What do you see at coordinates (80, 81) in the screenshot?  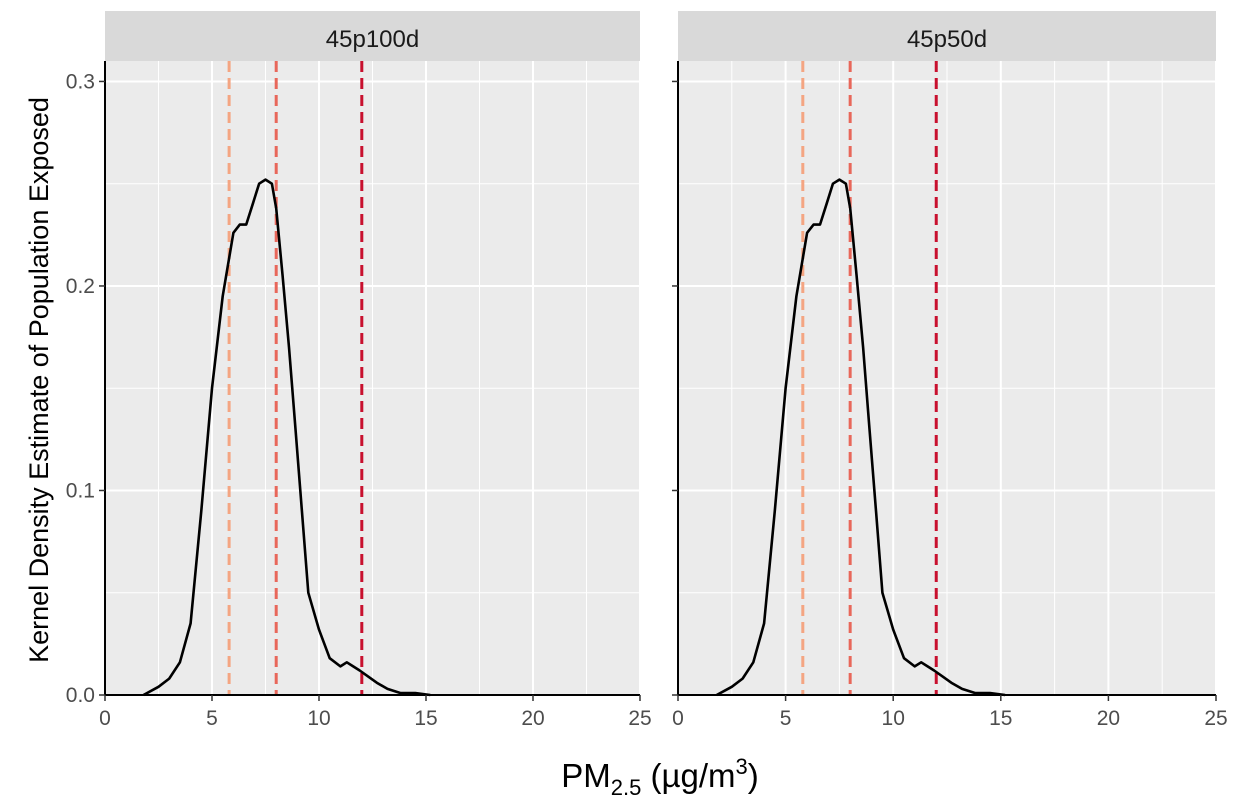 I see `y-tick-label: 0.3` at bounding box center [80, 81].